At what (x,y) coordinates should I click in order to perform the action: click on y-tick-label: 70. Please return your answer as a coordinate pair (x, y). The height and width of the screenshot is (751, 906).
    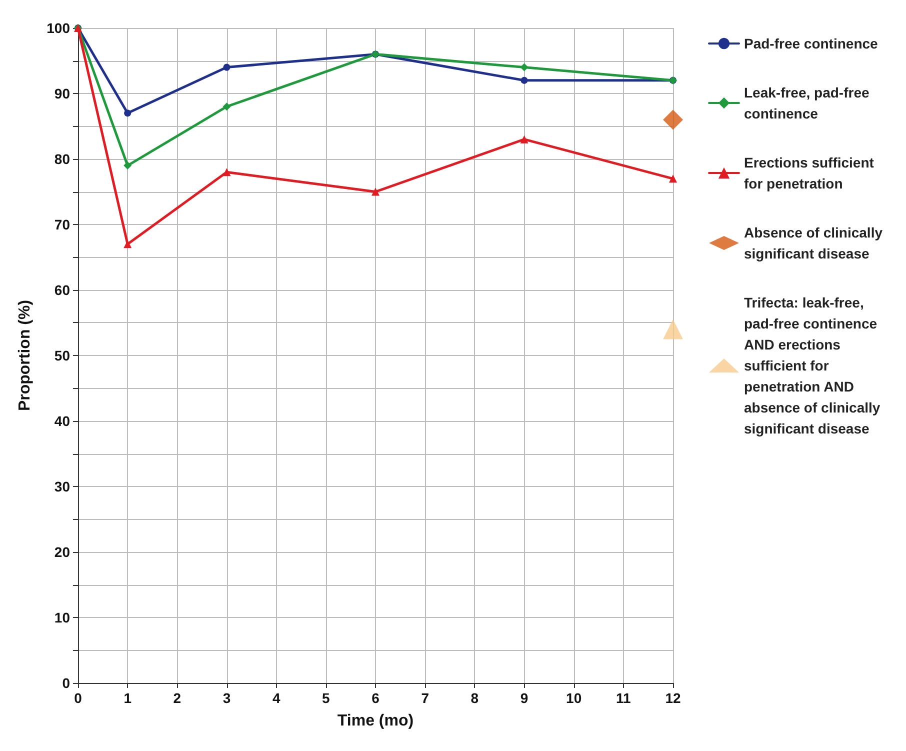
    Looking at the image, I should click on (62, 224).